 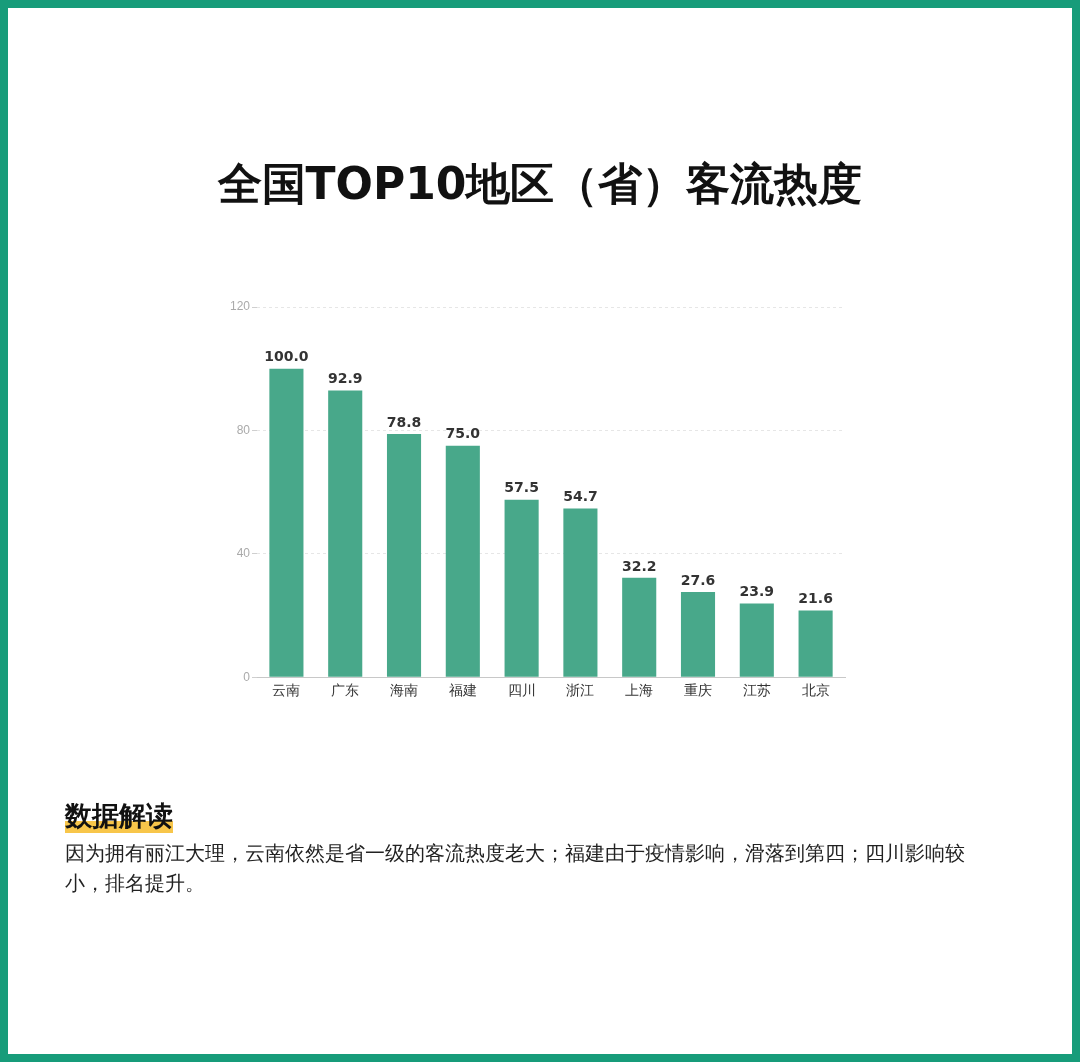 What do you see at coordinates (243, 429) in the screenshot?
I see `y-tick-label: 80` at bounding box center [243, 429].